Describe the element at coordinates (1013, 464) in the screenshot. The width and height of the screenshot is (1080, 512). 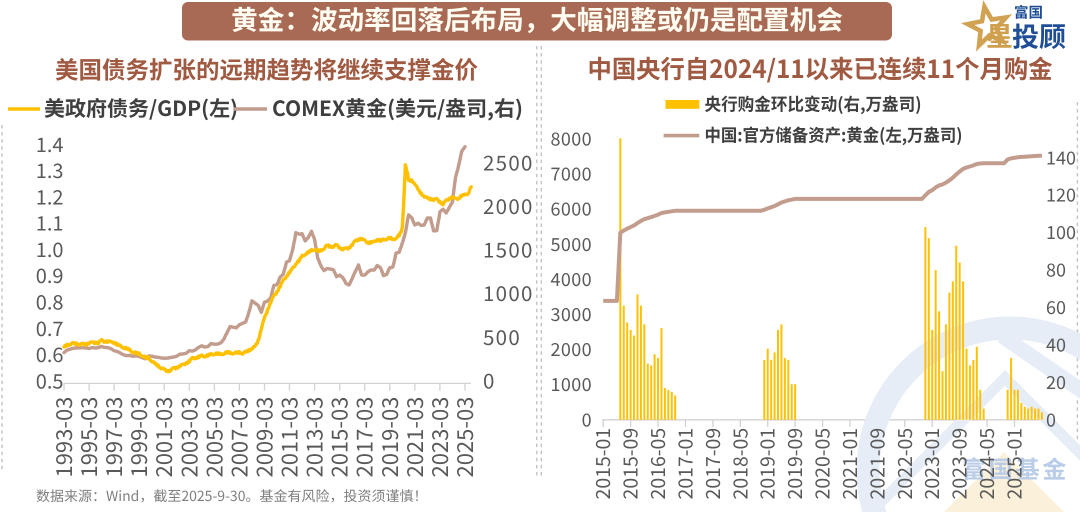
I see `svg-text: 2025-01` at that location.